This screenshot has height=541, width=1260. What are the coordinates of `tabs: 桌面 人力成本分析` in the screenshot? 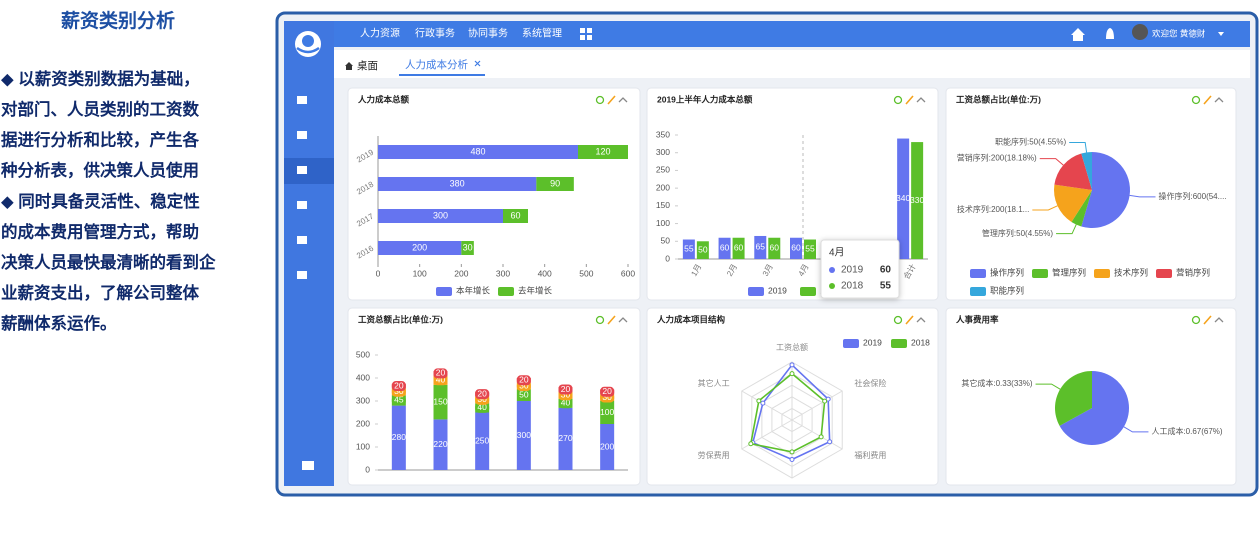 It's located at (415, 67).